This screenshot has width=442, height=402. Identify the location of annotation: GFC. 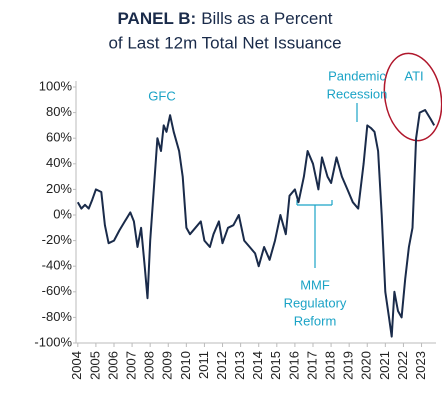
(161, 95).